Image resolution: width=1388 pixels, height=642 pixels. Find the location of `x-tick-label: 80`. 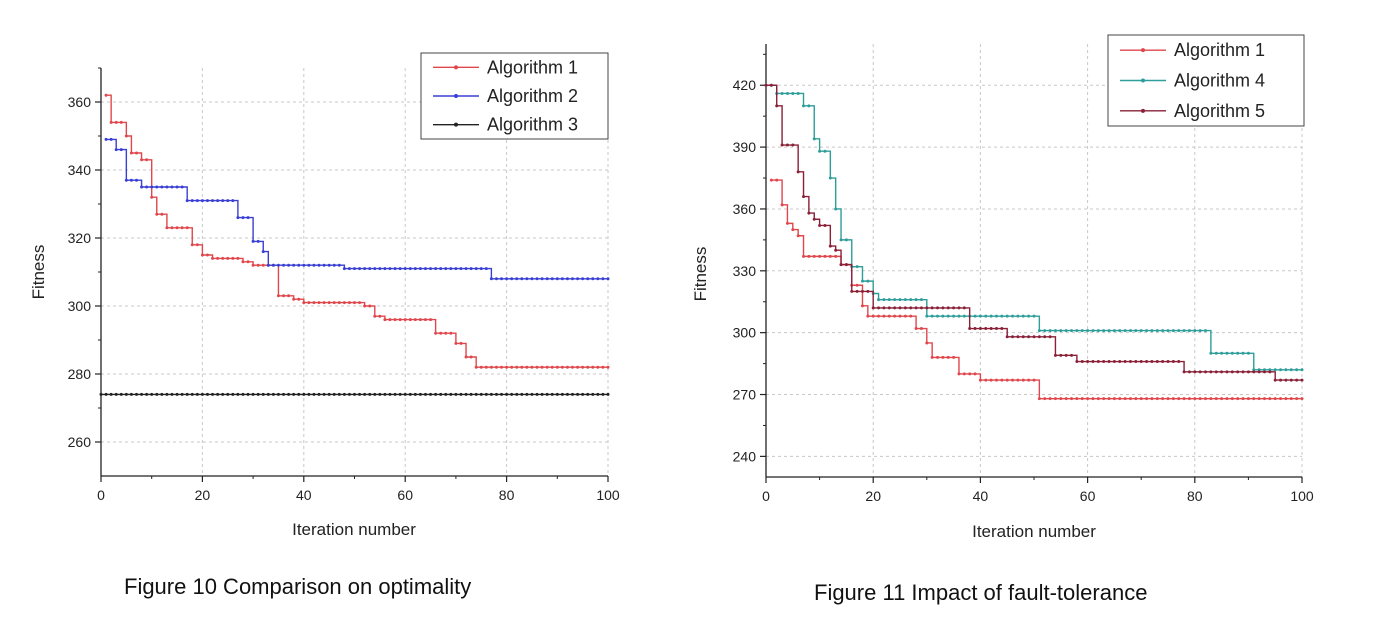

x-tick-label: 80 is located at coordinates (1195, 496).